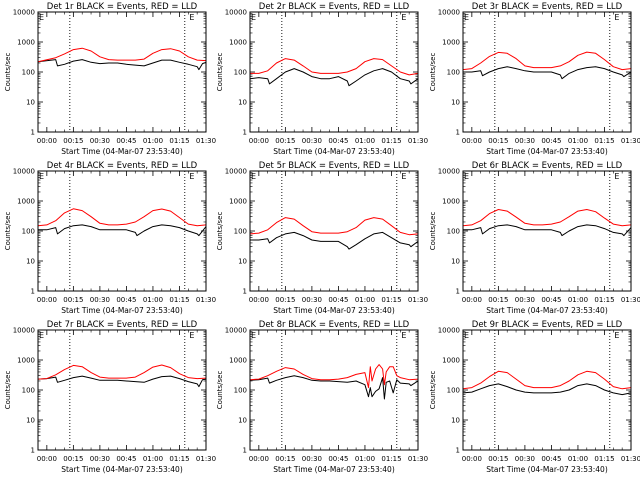  Describe the element at coordinates (122, 7) in the screenshot. I see `chart-title: Det 1r BLACK = Events, RED = LLD` at that location.